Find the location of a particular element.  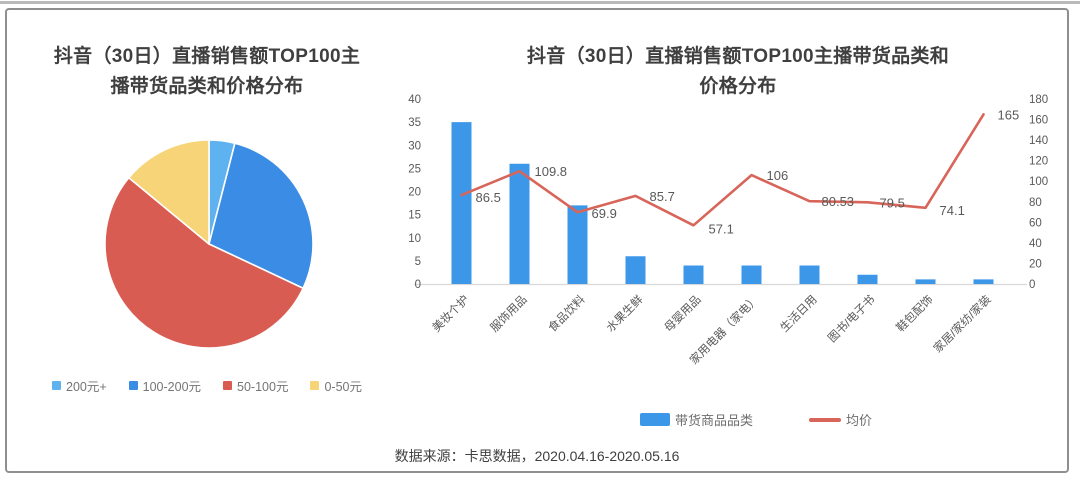

combo-legend: 带货商品品类 均价 is located at coordinates (741, 419).